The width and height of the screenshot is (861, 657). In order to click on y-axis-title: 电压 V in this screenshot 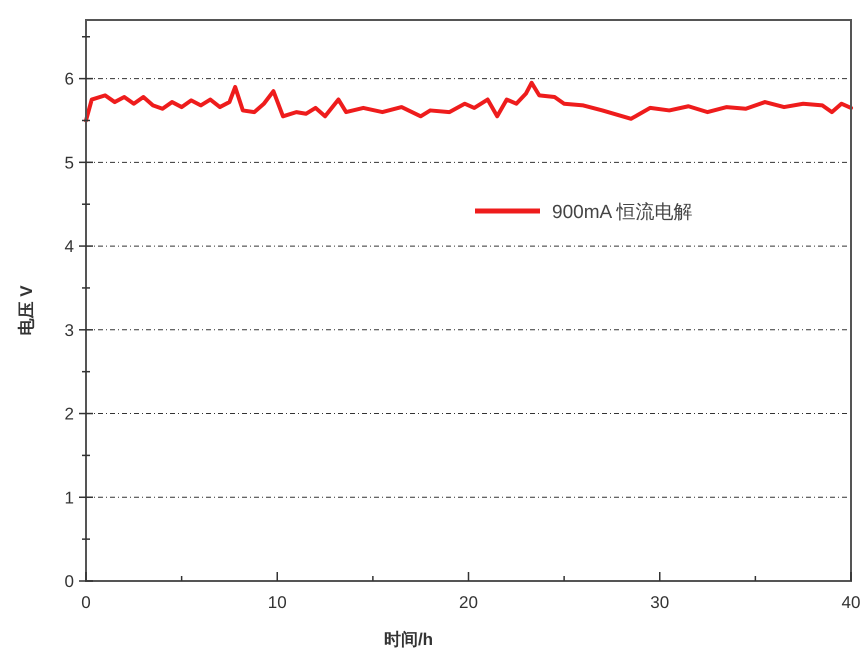, I will do `click(26, 310)`.